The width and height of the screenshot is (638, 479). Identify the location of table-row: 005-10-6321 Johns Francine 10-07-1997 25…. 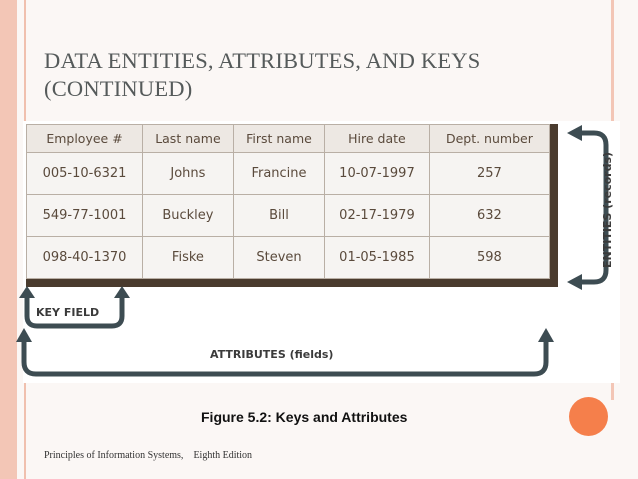
(288, 173).